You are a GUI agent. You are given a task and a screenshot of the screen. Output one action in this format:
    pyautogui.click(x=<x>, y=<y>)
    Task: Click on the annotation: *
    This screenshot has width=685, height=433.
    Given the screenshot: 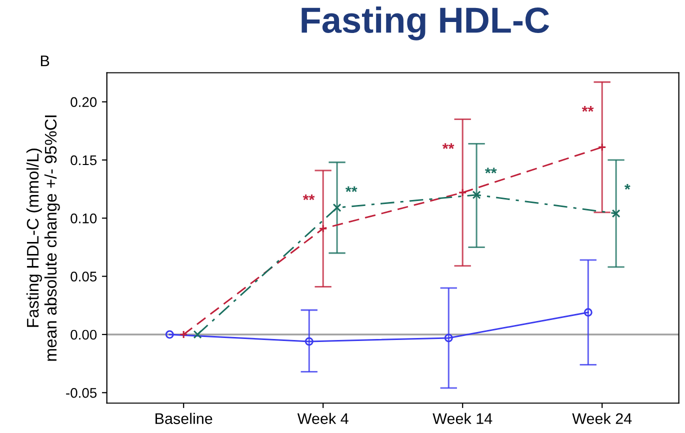 What is the action you would take?
    pyautogui.click(x=627, y=187)
    